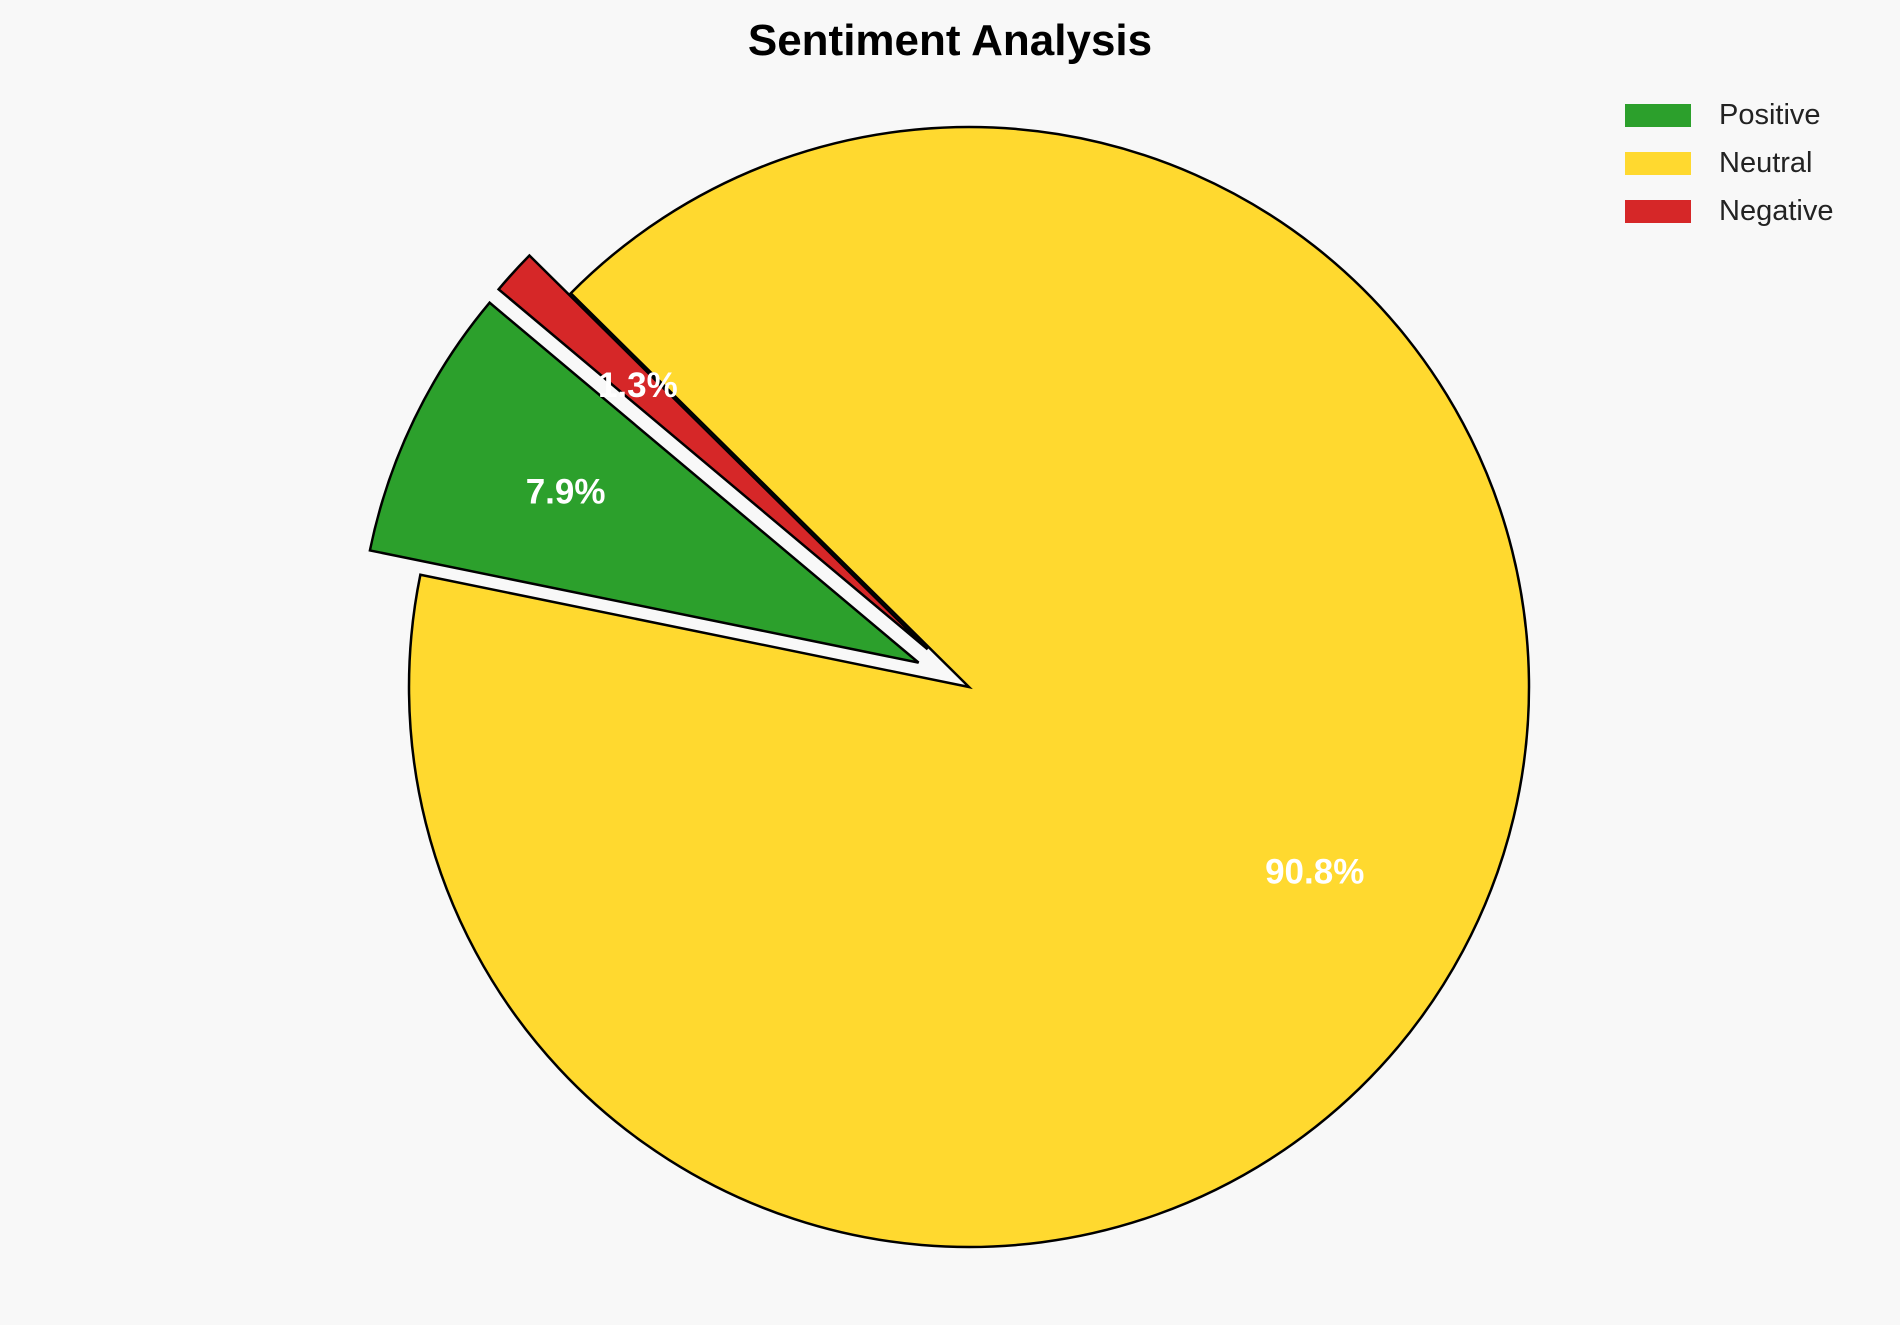  What do you see at coordinates (1776, 211) in the screenshot?
I see `legend-label-negative: Negative` at bounding box center [1776, 211].